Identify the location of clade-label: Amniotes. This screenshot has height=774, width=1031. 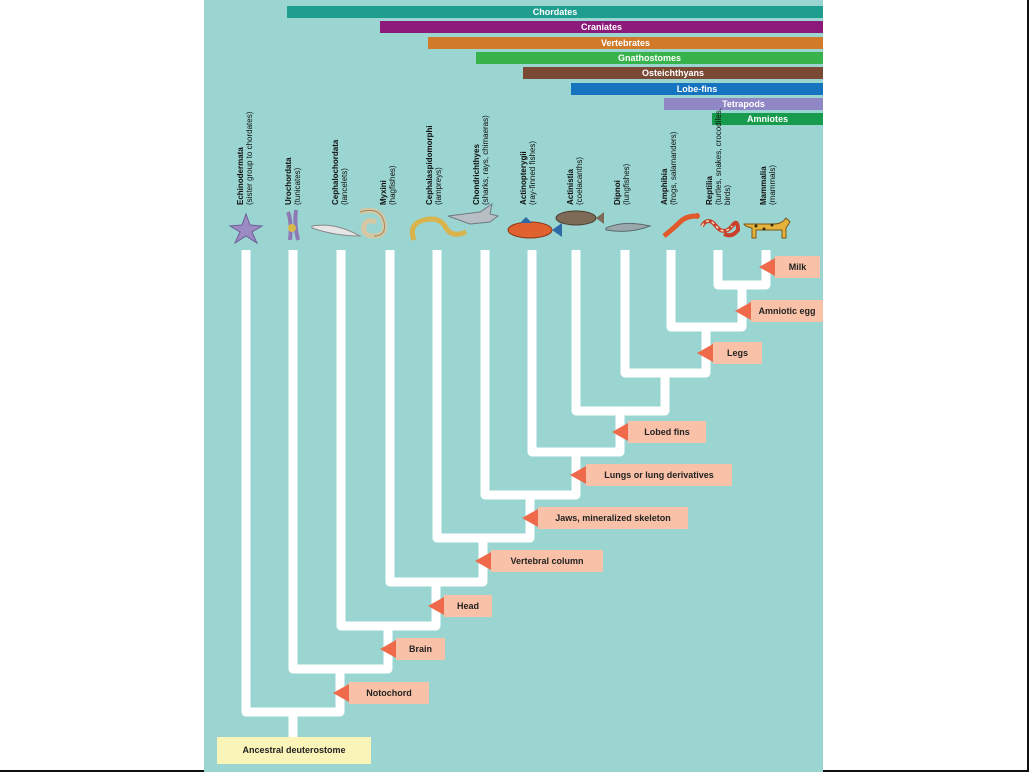
(767, 119).